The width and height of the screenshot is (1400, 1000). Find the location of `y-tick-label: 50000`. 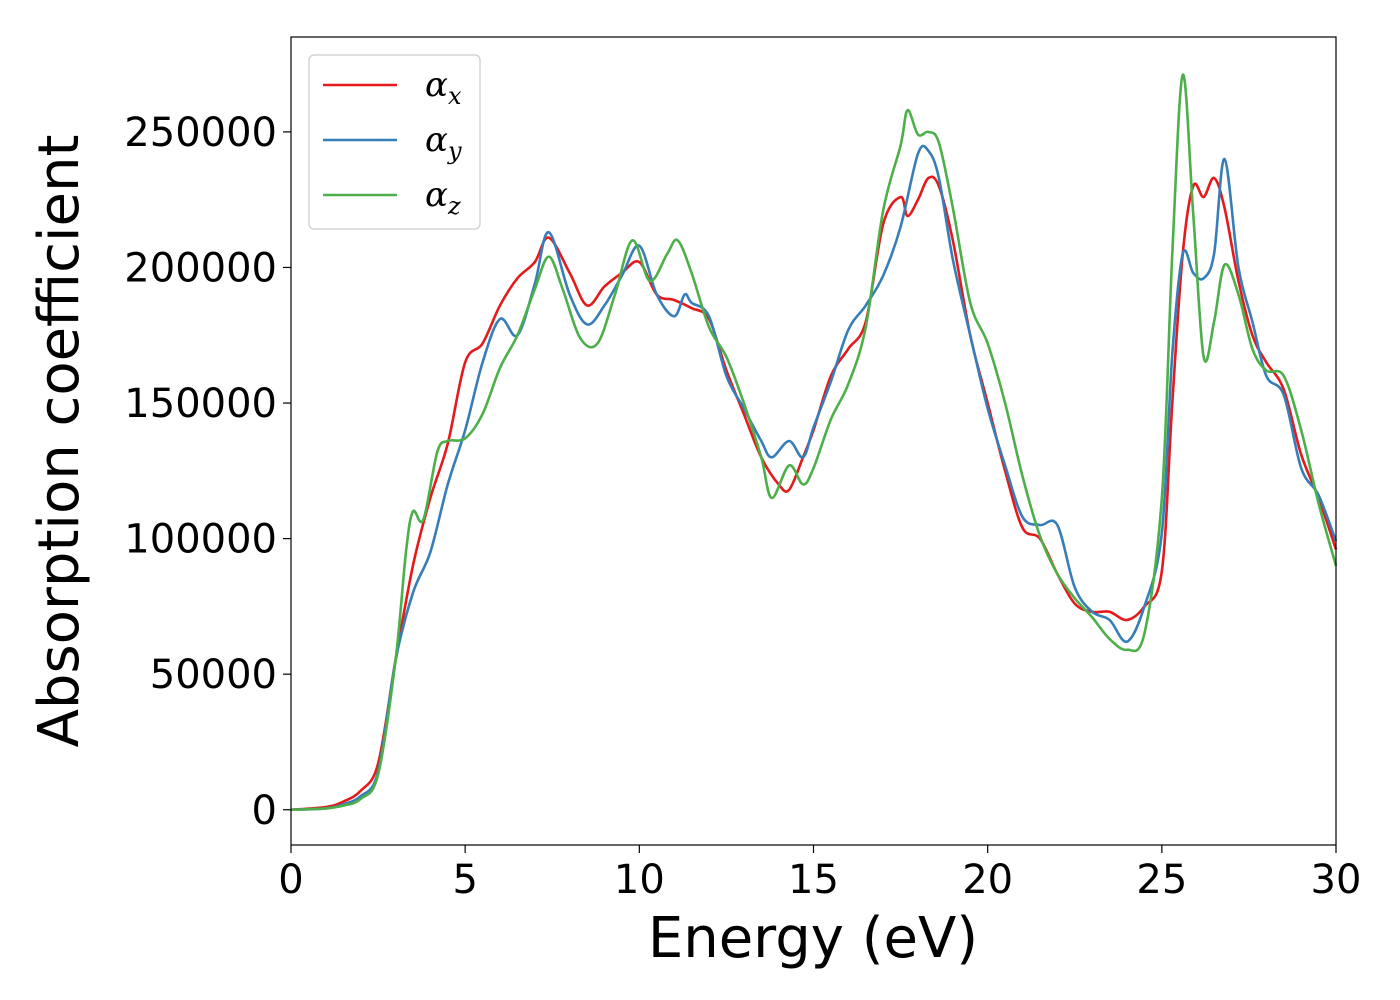

y-tick-label: 50000 is located at coordinates (213, 675).